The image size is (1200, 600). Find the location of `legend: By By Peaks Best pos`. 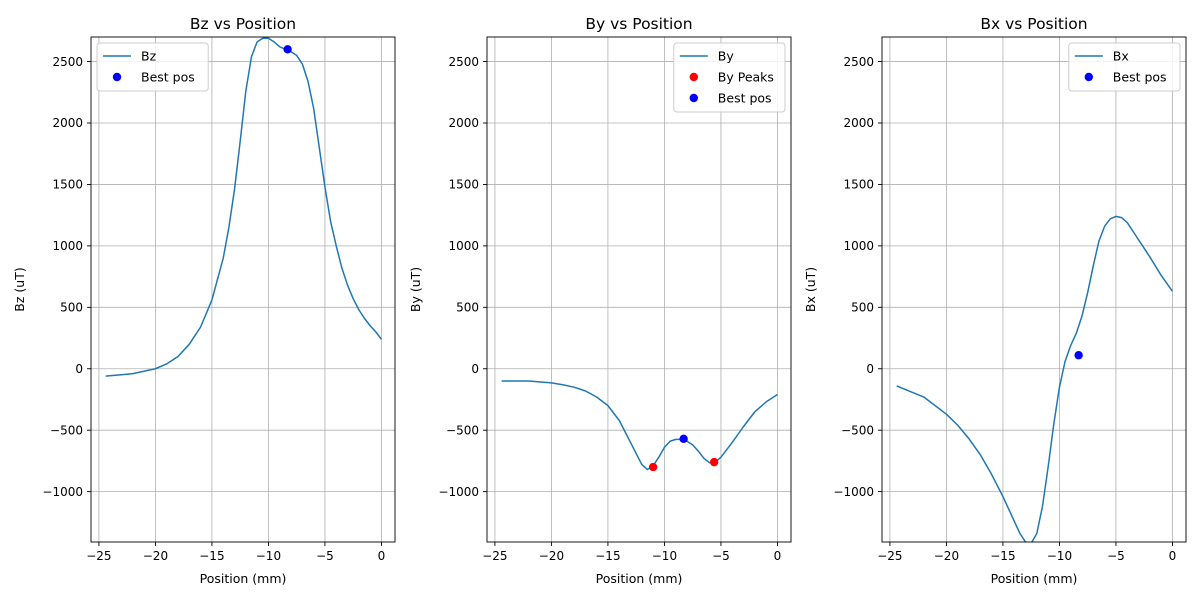

legend: By By Peaks Best pos is located at coordinates (729, 77).